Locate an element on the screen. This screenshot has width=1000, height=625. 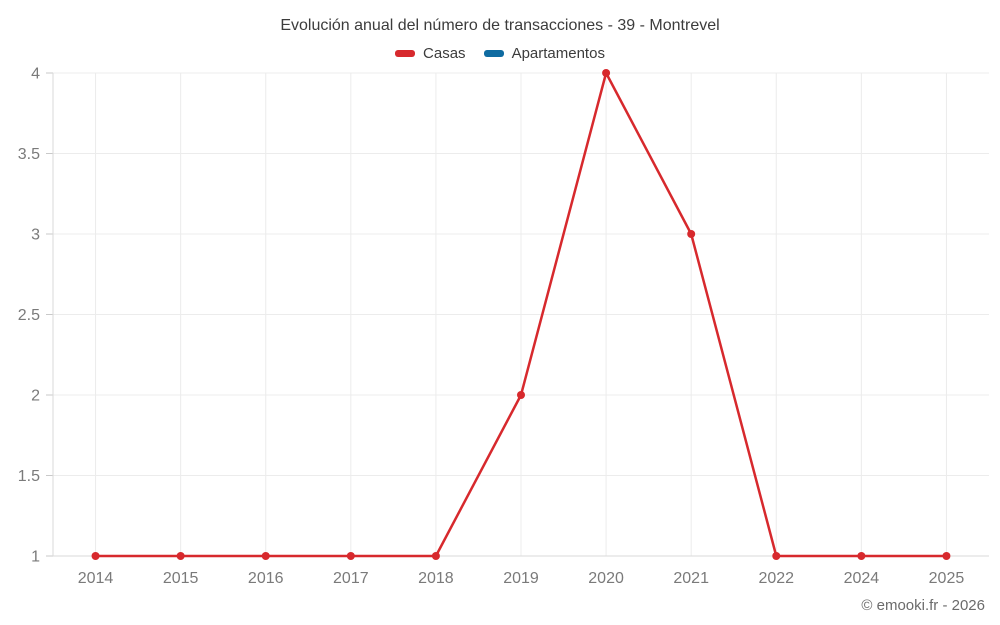
x-axis-label: 2019 is located at coordinates (521, 578).